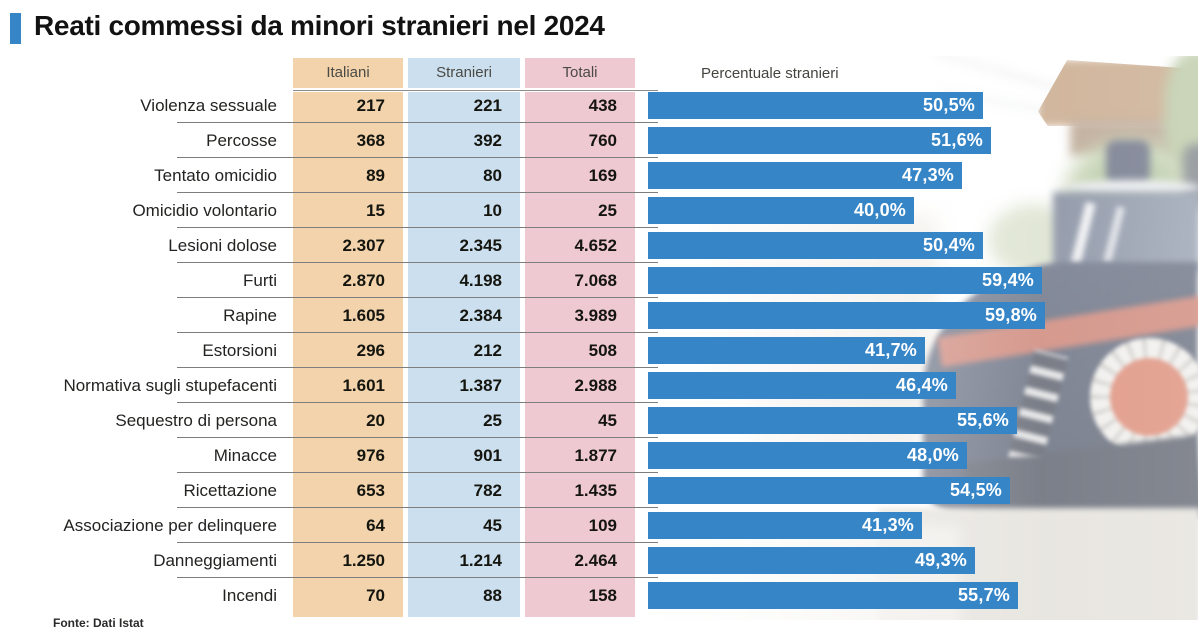  What do you see at coordinates (245, 455) in the screenshot?
I see `row-label: Minacce` at bounding box center [245, 455].